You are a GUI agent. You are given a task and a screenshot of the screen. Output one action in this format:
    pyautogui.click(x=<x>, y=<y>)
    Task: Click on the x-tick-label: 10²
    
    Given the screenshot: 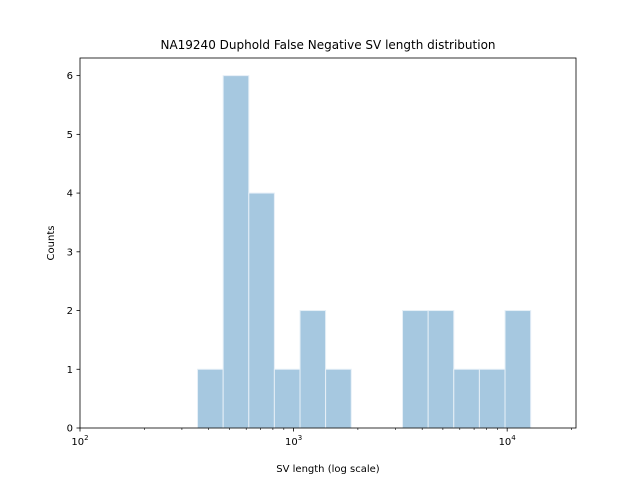 What is the action you would take?
    pyautogui.click(x=79, y=441)
    